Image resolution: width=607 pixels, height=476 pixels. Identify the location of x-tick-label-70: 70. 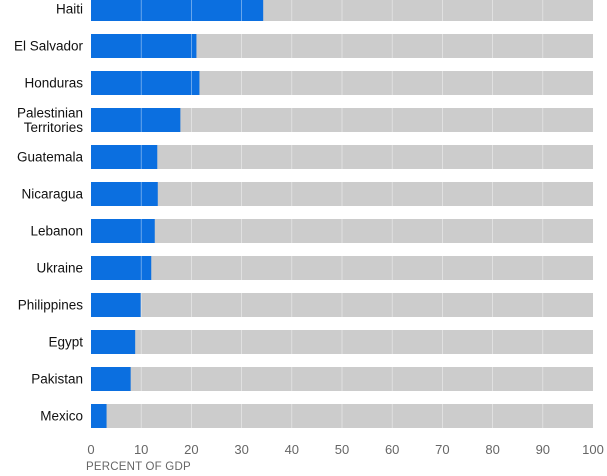
(442, 449).